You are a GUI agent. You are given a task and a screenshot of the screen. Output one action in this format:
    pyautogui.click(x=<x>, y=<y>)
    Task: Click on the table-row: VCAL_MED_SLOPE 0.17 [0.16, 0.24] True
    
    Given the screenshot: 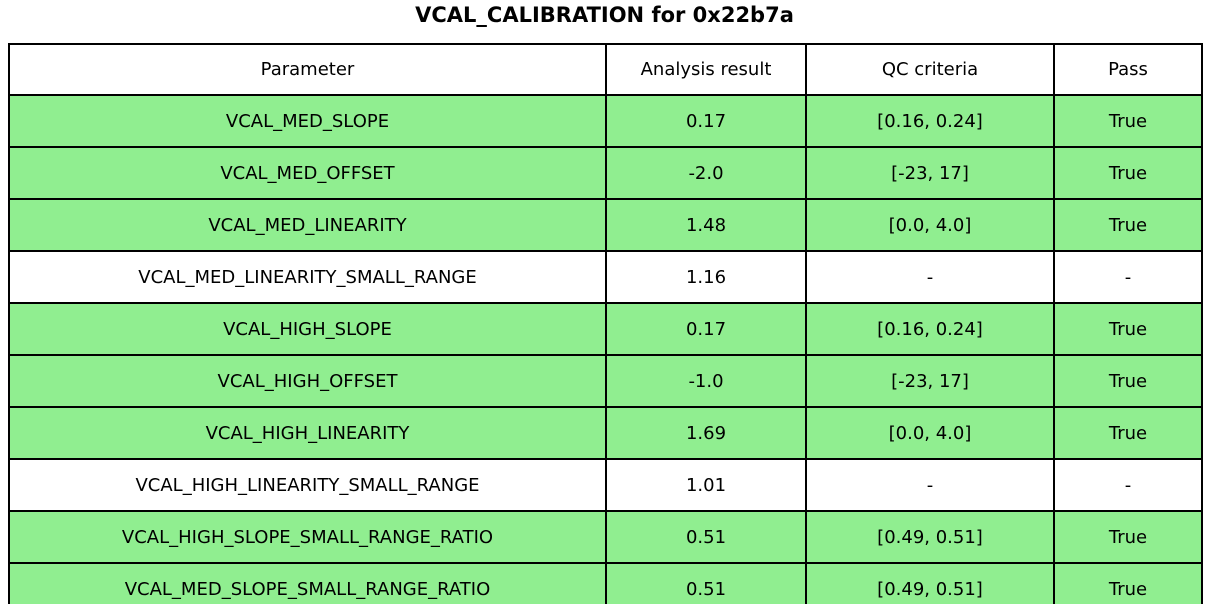 What is the action you would take?
    pyautogui.click(x=605, y=121)
    